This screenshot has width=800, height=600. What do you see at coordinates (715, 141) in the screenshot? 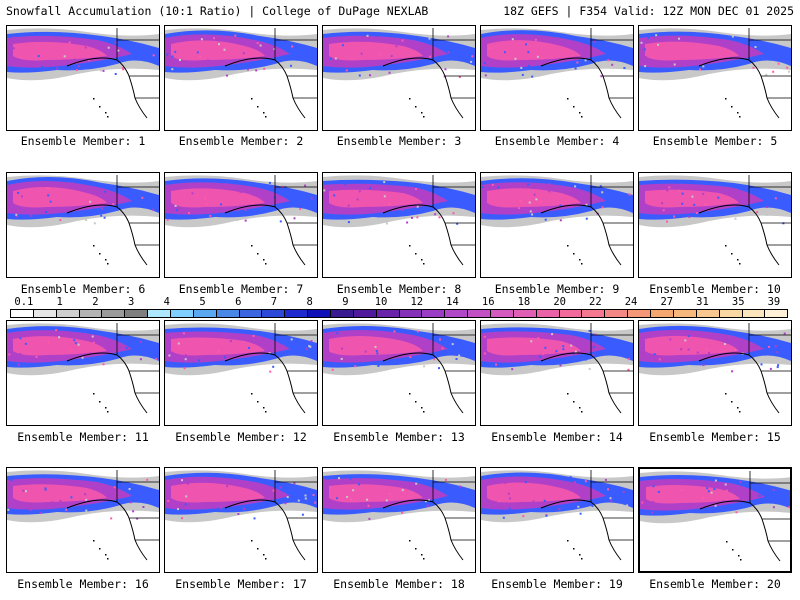
I see `panel-label-5: Ensemble Member: 5` at bounding box center [715, 141].